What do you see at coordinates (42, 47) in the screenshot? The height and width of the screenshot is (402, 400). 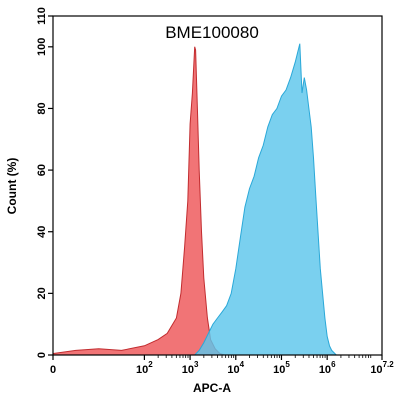 I see `y-tick-label: 100` at bounding box center [42, 47].